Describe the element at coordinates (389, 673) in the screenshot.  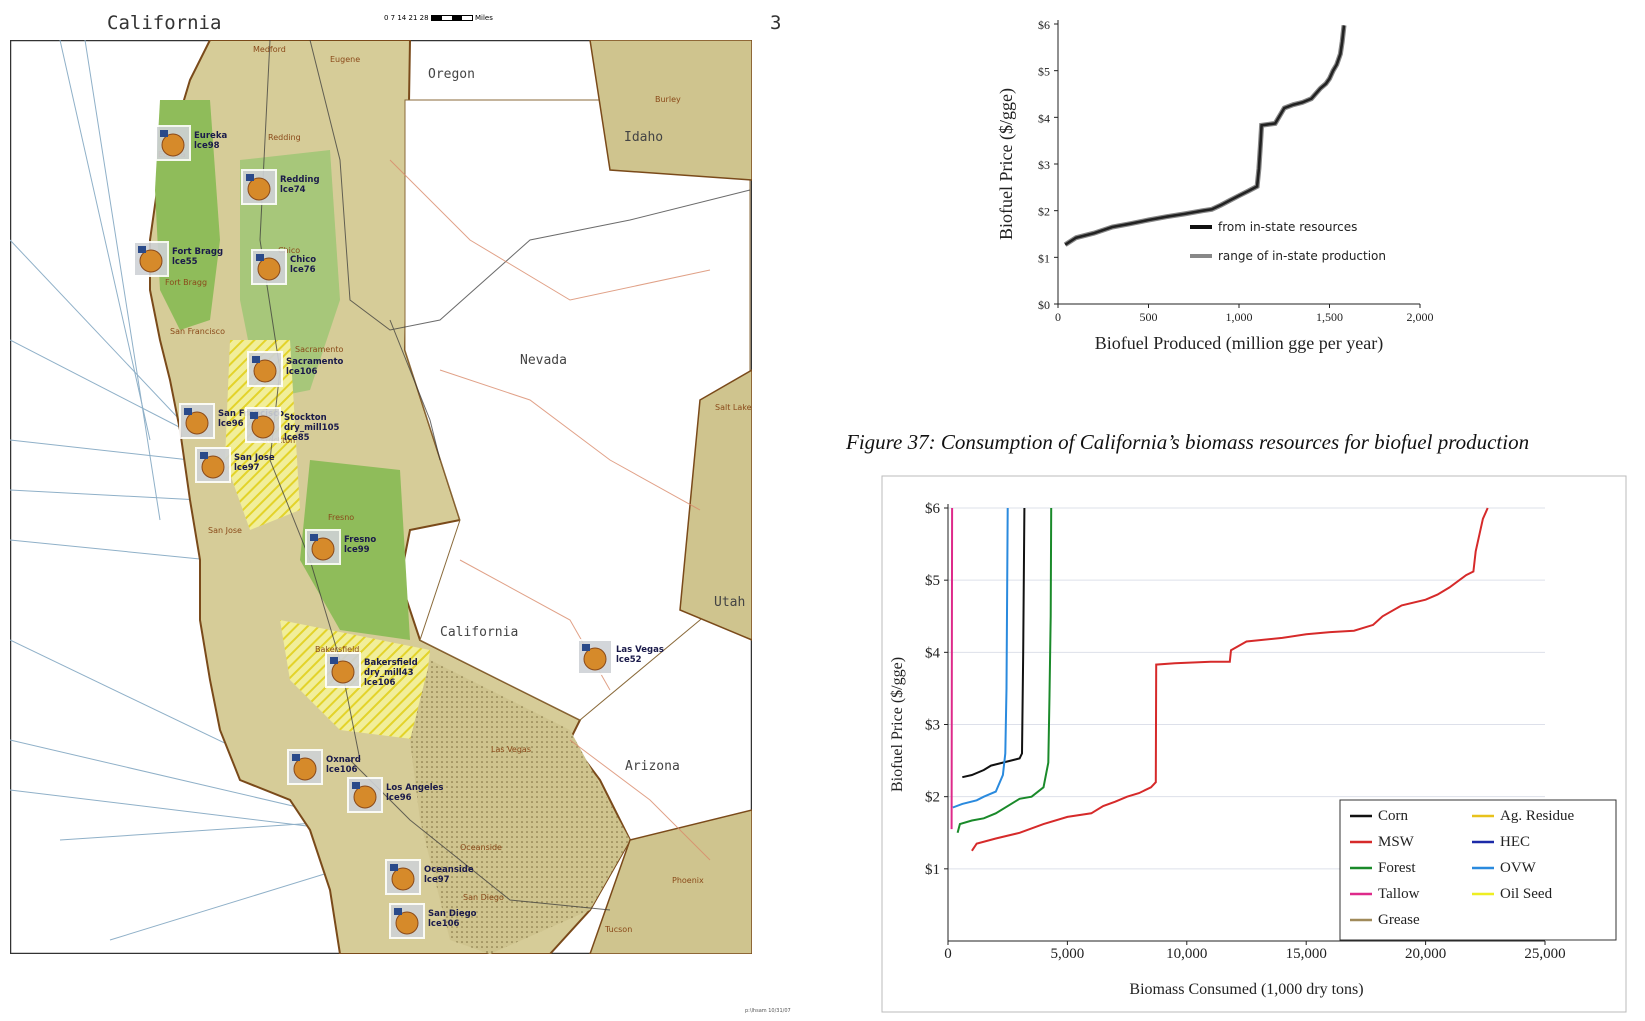
I see `facility-code: dry_mill43` at that location.